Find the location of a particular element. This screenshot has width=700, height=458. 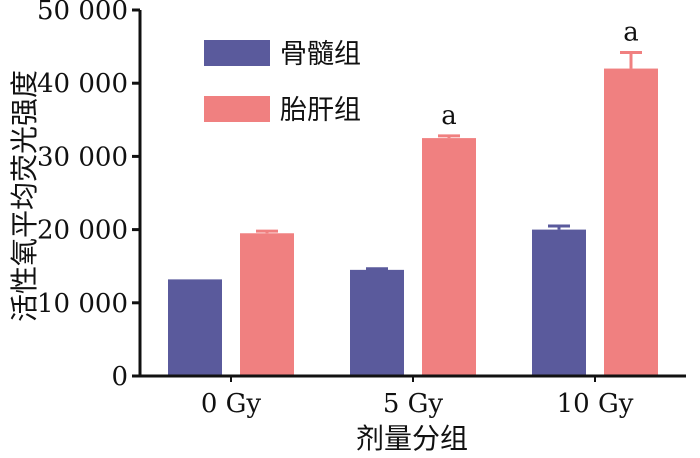

x-axis-title: 剂量分组 is located at coordinates (412, 438).